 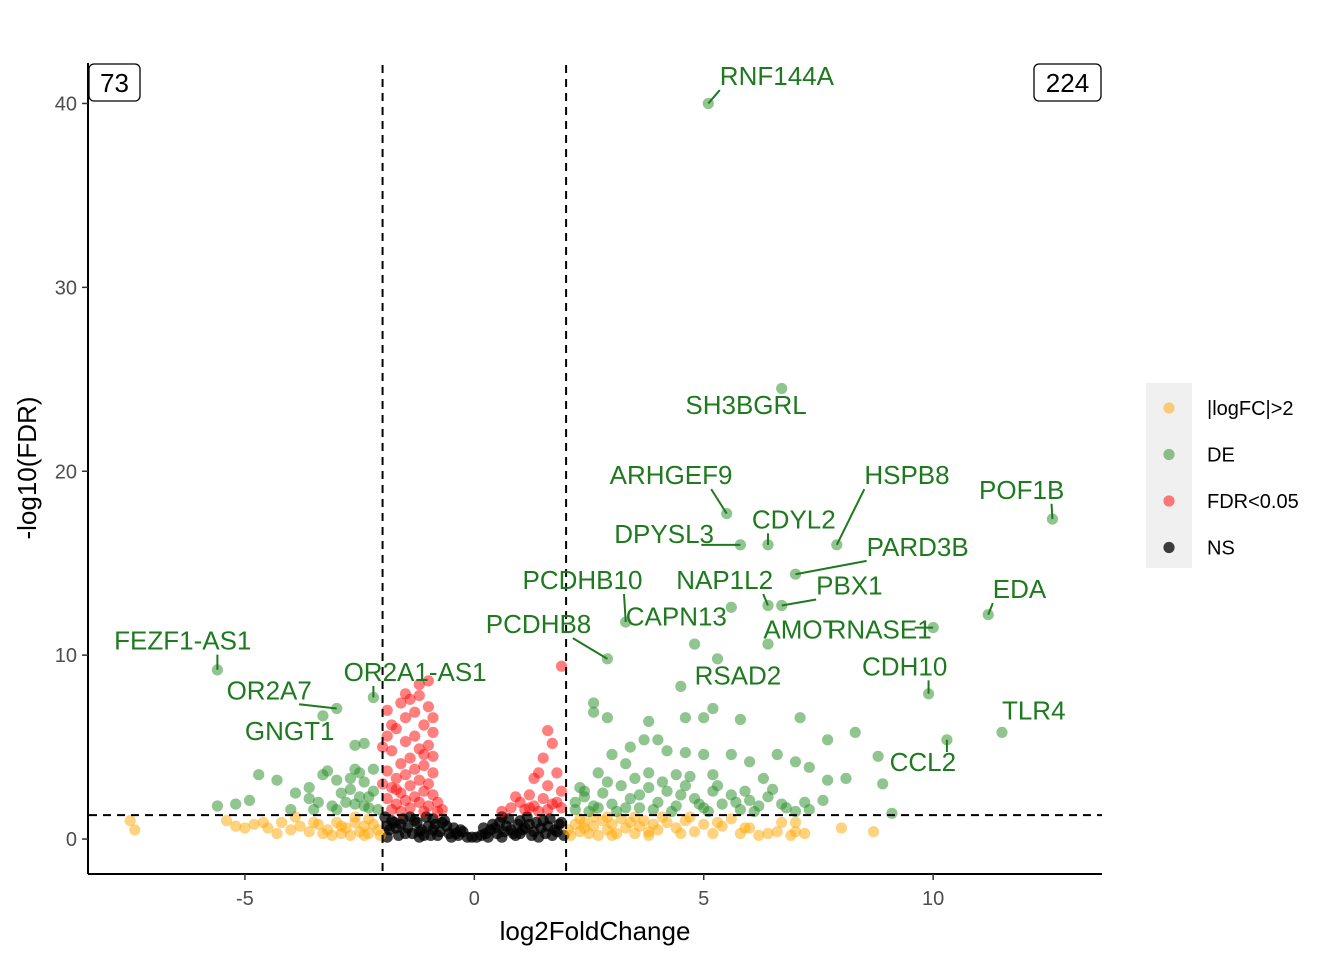 What do you see at coordinates (66, 288) in the screenshot?
I see `y-tick-label: 30` at bounding box center [66, 288].